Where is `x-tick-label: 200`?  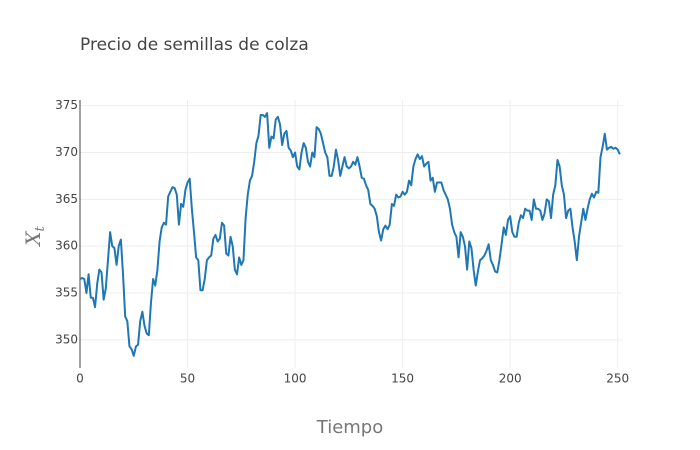
x-tick-label: 200 is located at coordinates (510, 379).